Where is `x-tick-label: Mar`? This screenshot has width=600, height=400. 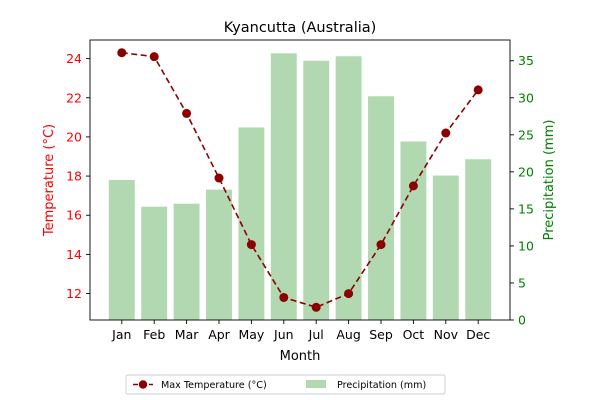 x-tick-label: Mar is located at coordinates (187, 334).